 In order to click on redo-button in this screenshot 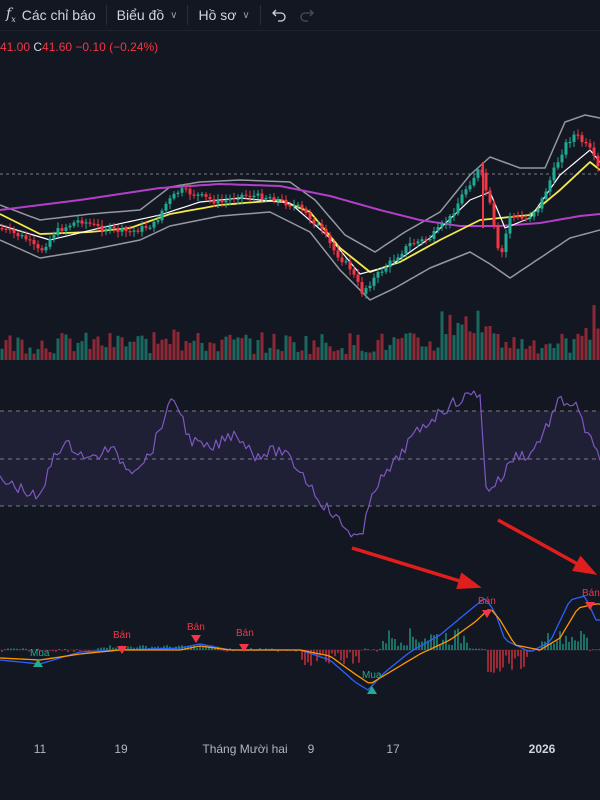, I will do `click(307, 15)`.